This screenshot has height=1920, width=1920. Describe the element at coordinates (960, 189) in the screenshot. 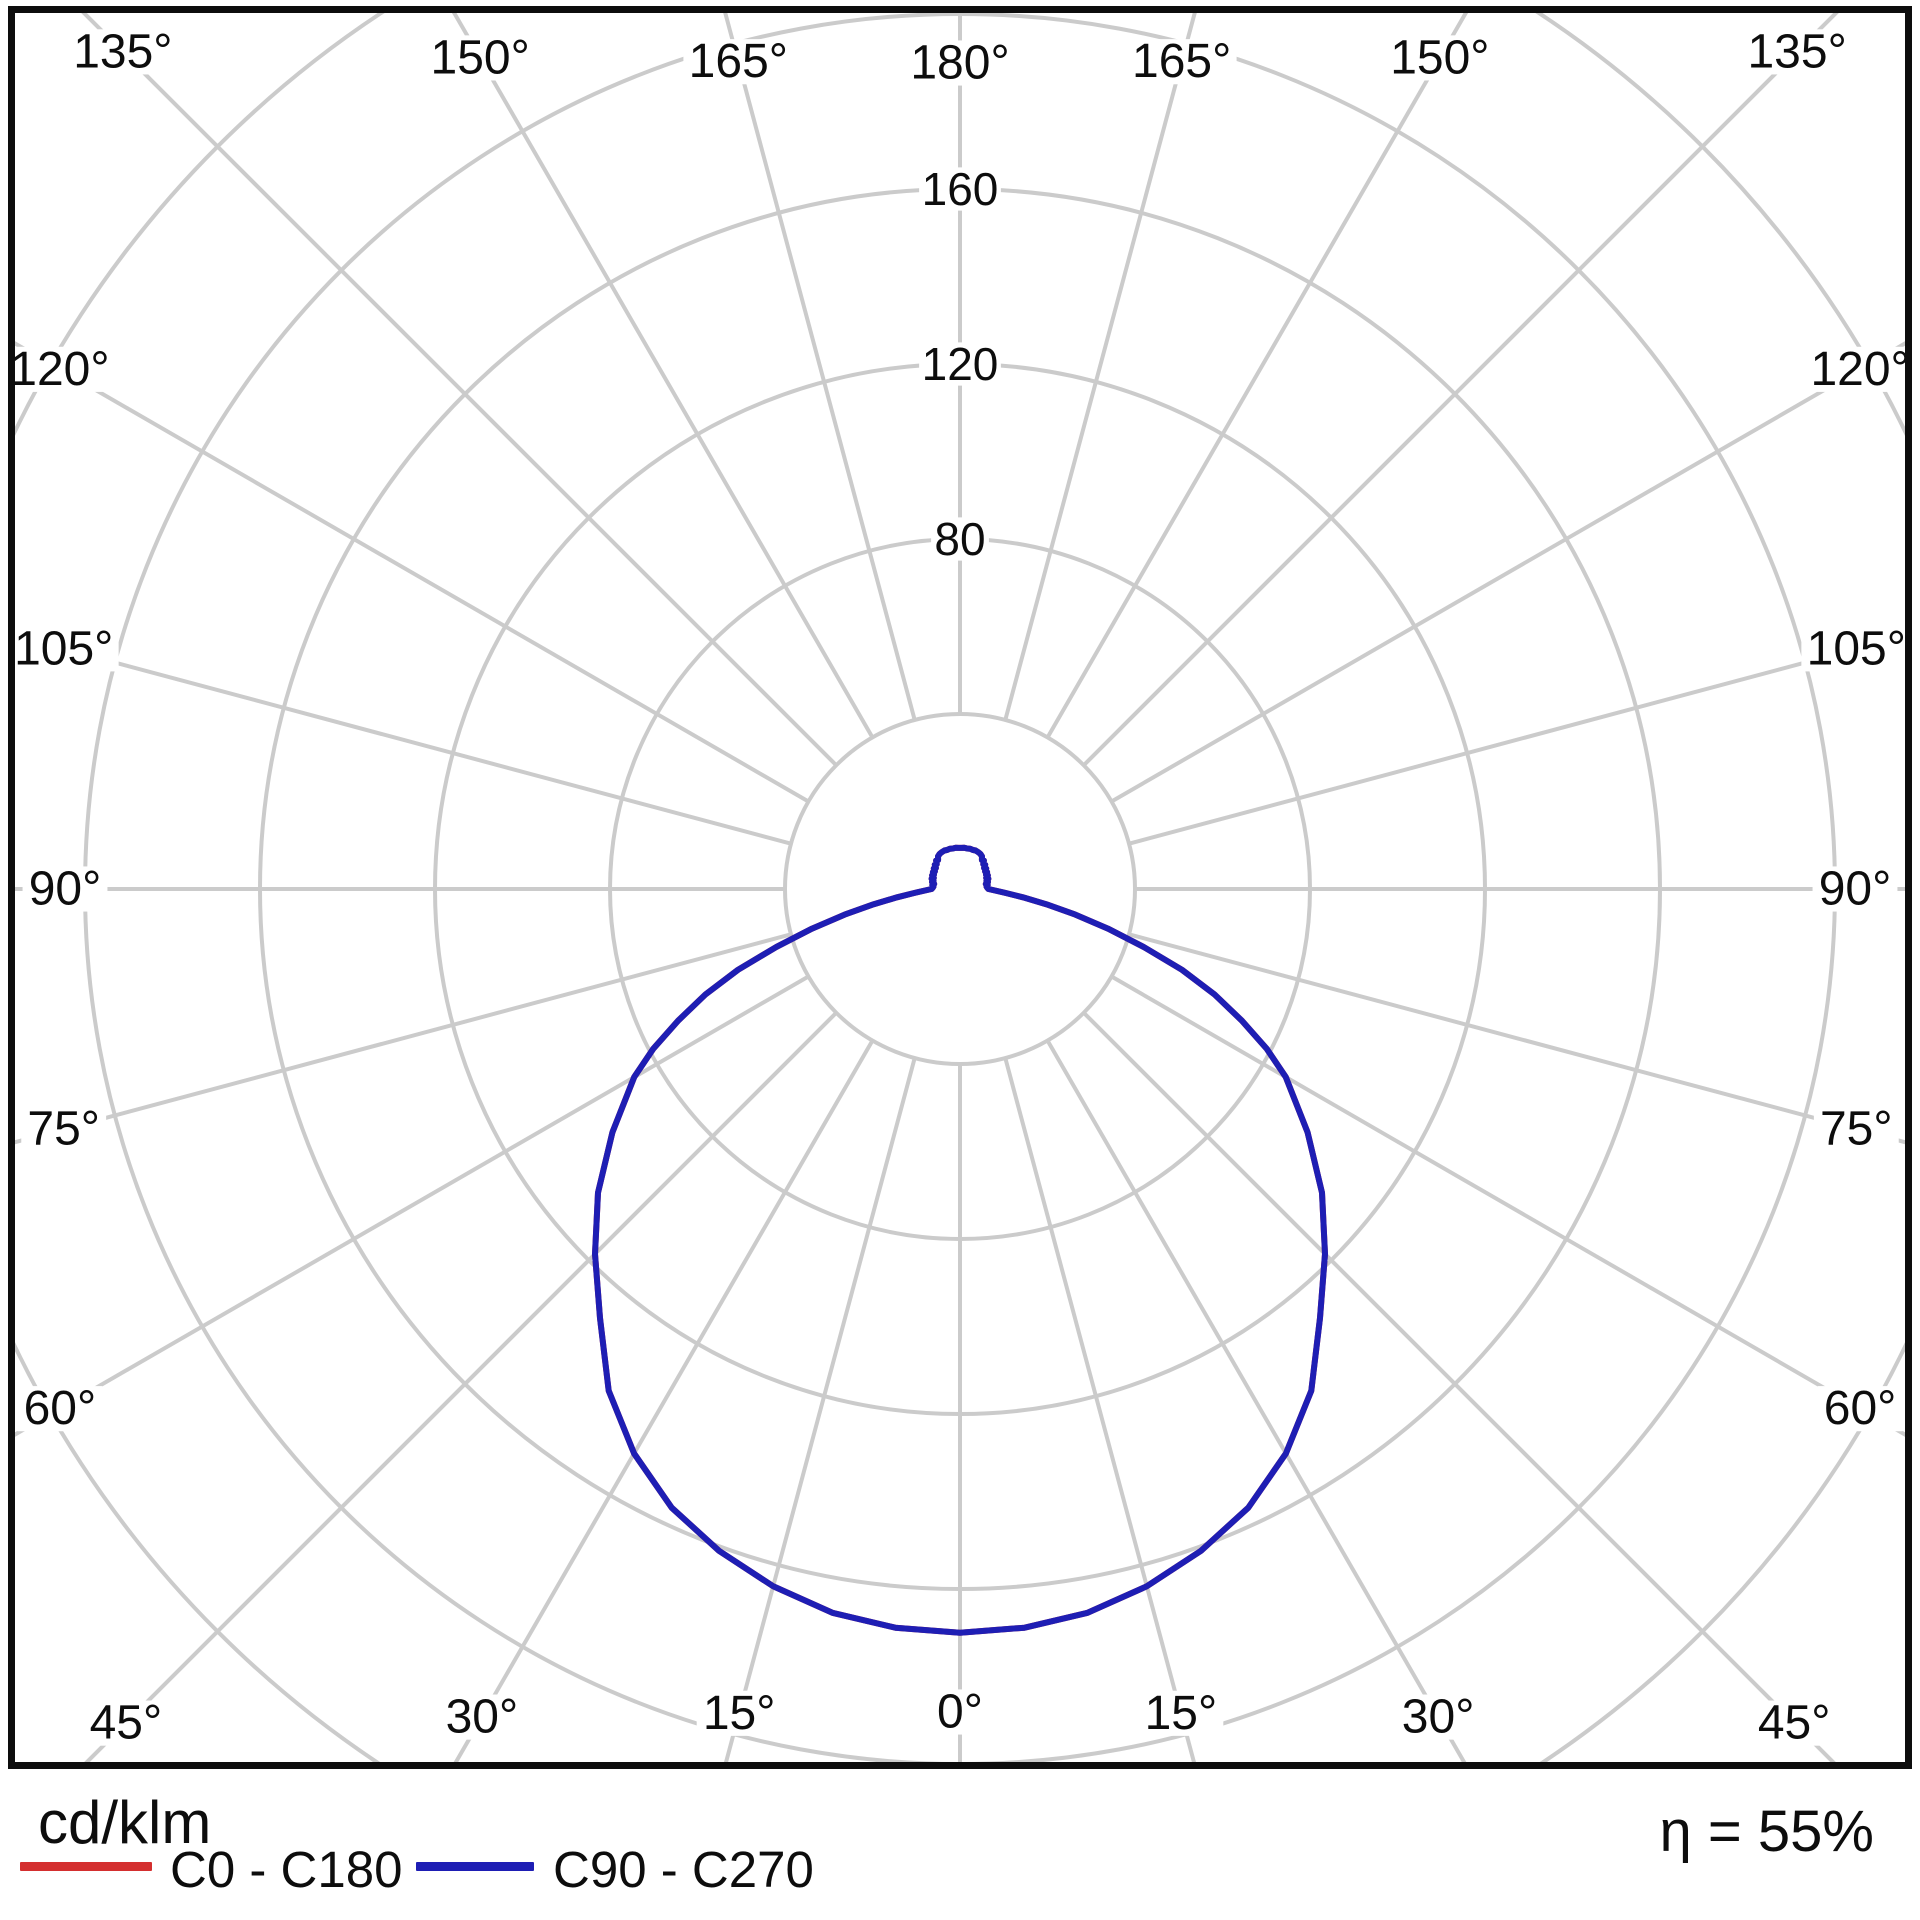

I see `radial-tick-label: 160` at that location.